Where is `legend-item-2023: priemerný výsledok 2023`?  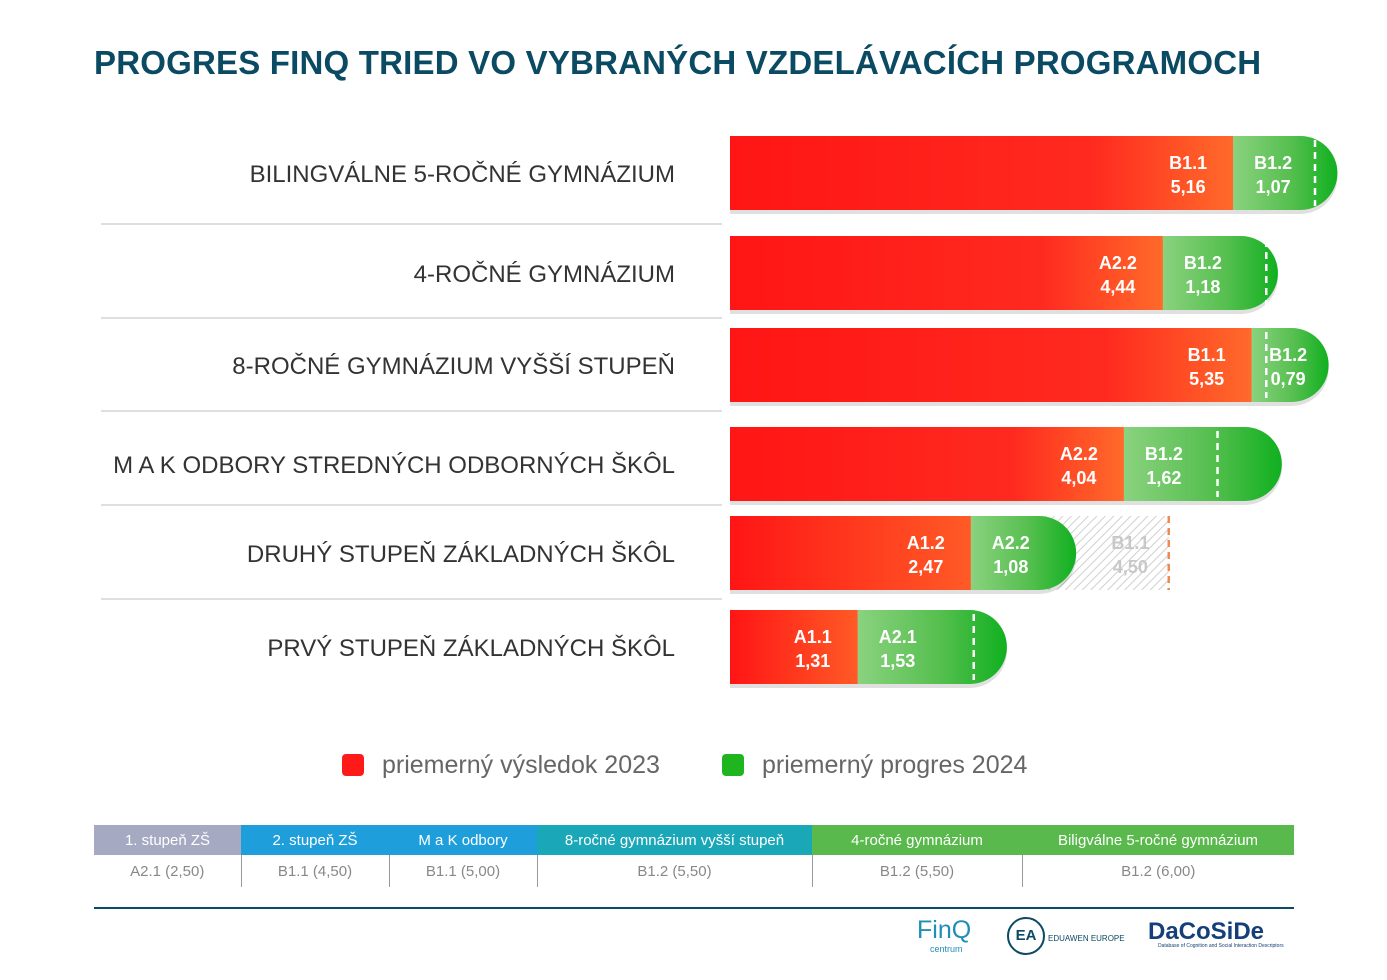
legend-item-2023: priemerný výsledok 2023 is located at coordinates (501, 765).